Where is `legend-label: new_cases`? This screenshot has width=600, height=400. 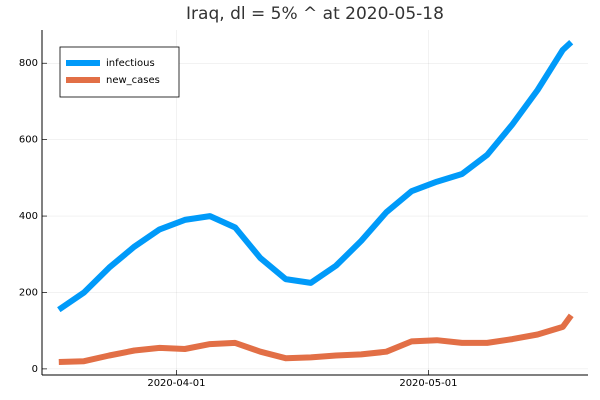
legend-label: new_cases is located at coordinates (133, 80).